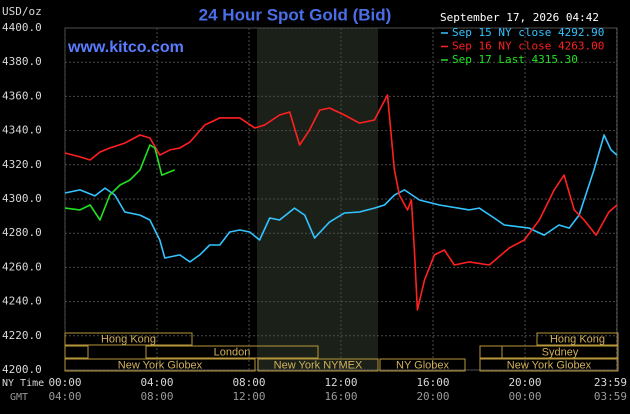 This screenshot has width=630, height=414. I want to click on timestamp: September 17, 2026 04:42, so click(519, 17).